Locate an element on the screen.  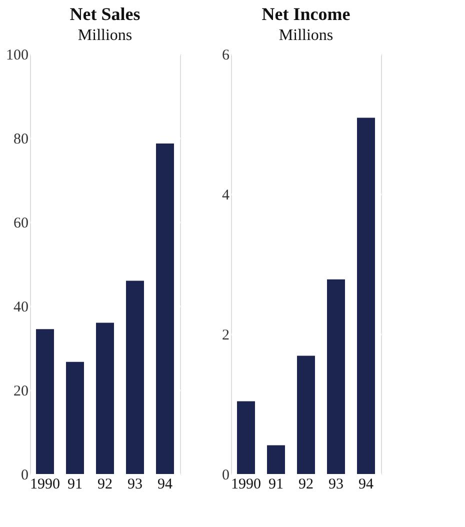
y-tick-label: 6 is located at coordinates (226, 56).